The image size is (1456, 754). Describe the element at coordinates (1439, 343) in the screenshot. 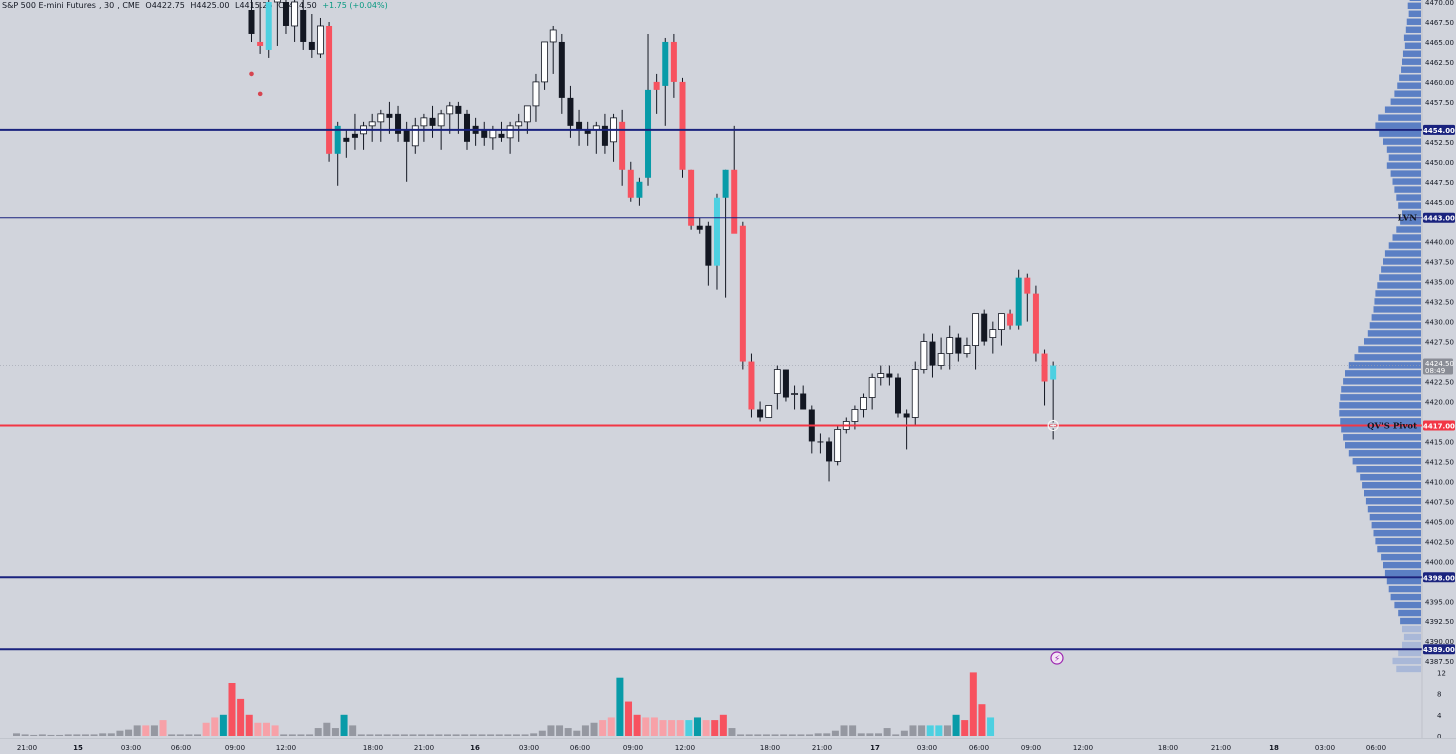

I see `price-tick-label: 4427.50` at that location.